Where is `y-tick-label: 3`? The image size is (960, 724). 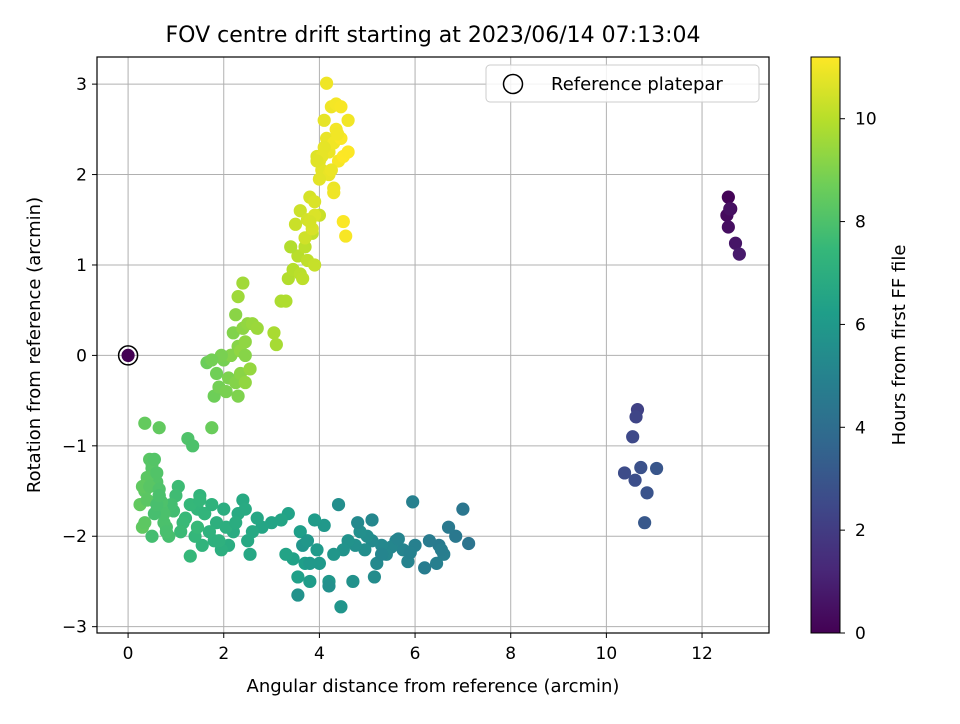
y-tick-label: 3 is located at coordinates (81, 85).